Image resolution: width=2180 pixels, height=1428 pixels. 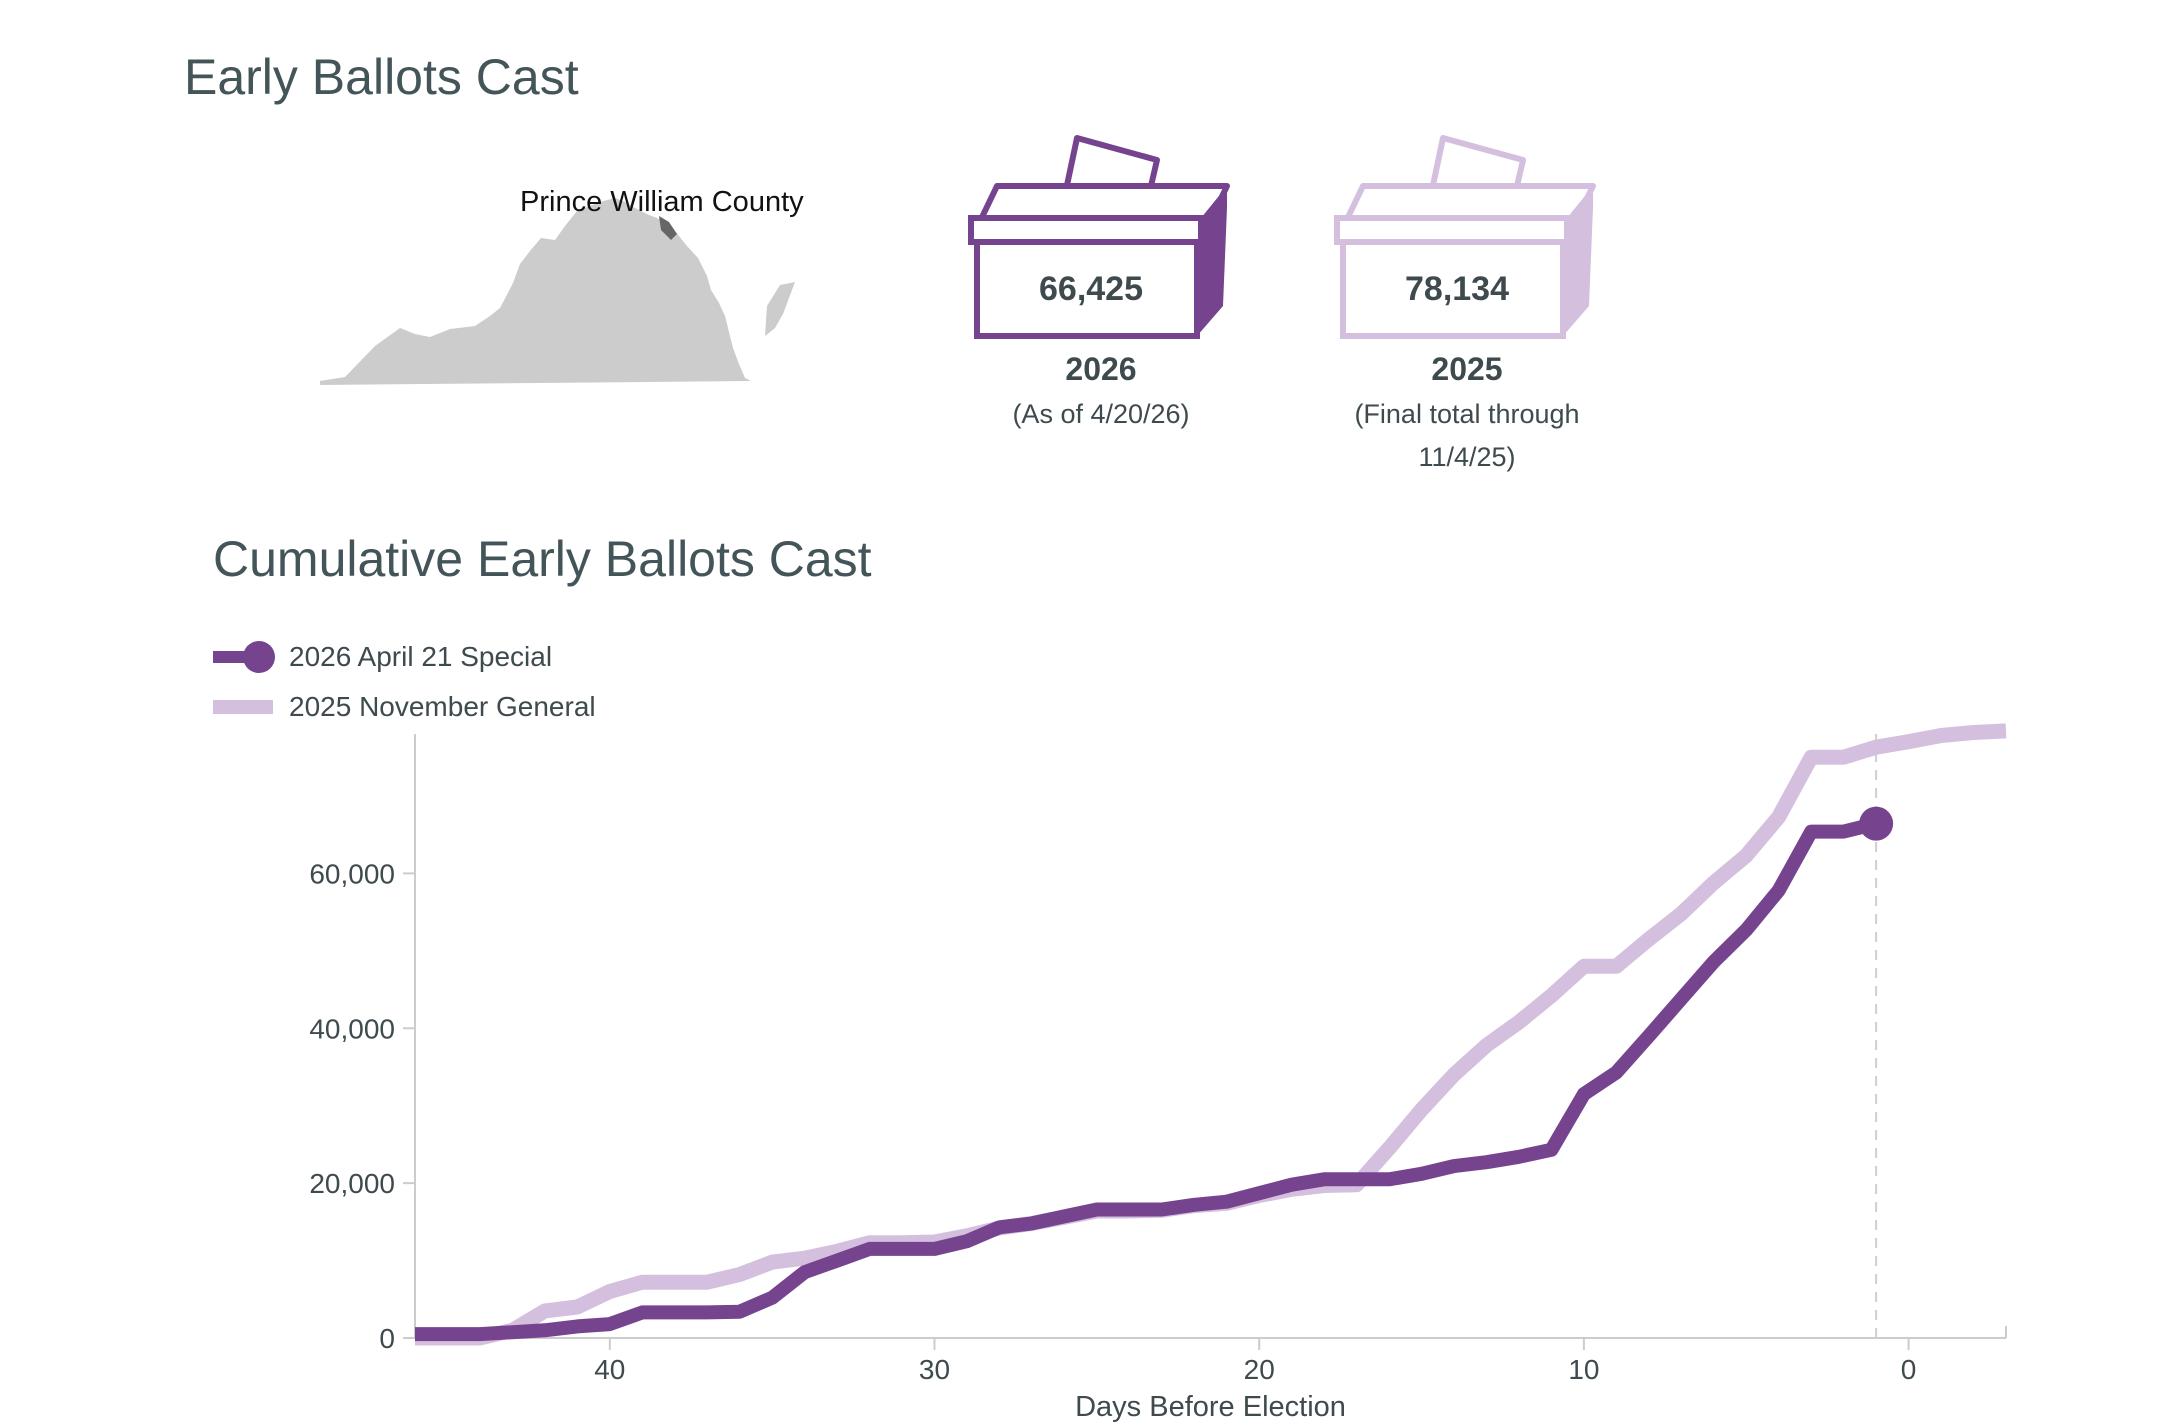 I want to click on series-end-marker-2026, so click(x=1876, y=823).